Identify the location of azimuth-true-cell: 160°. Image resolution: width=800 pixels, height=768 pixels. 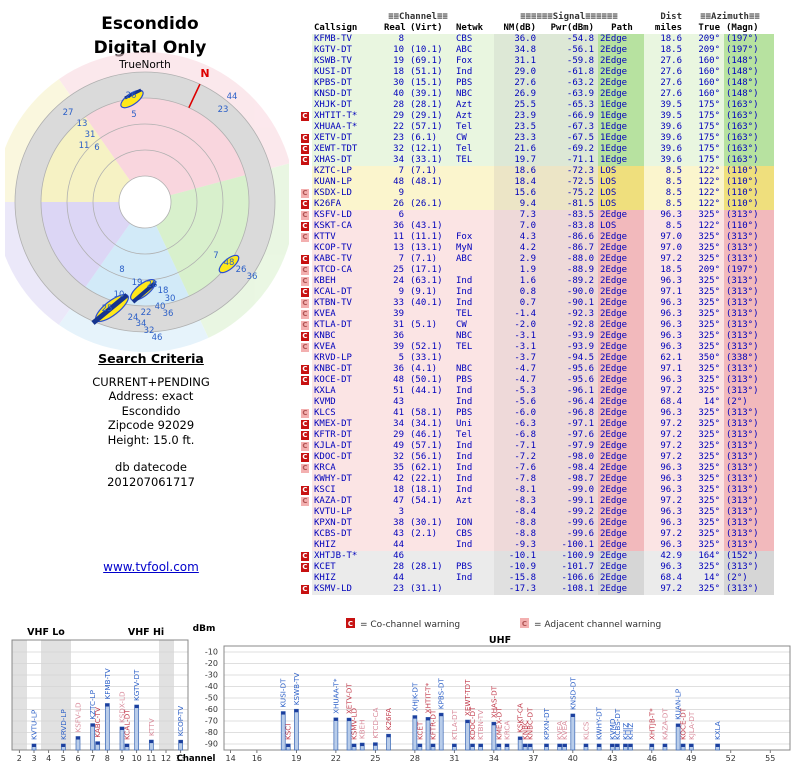
(705, 94).